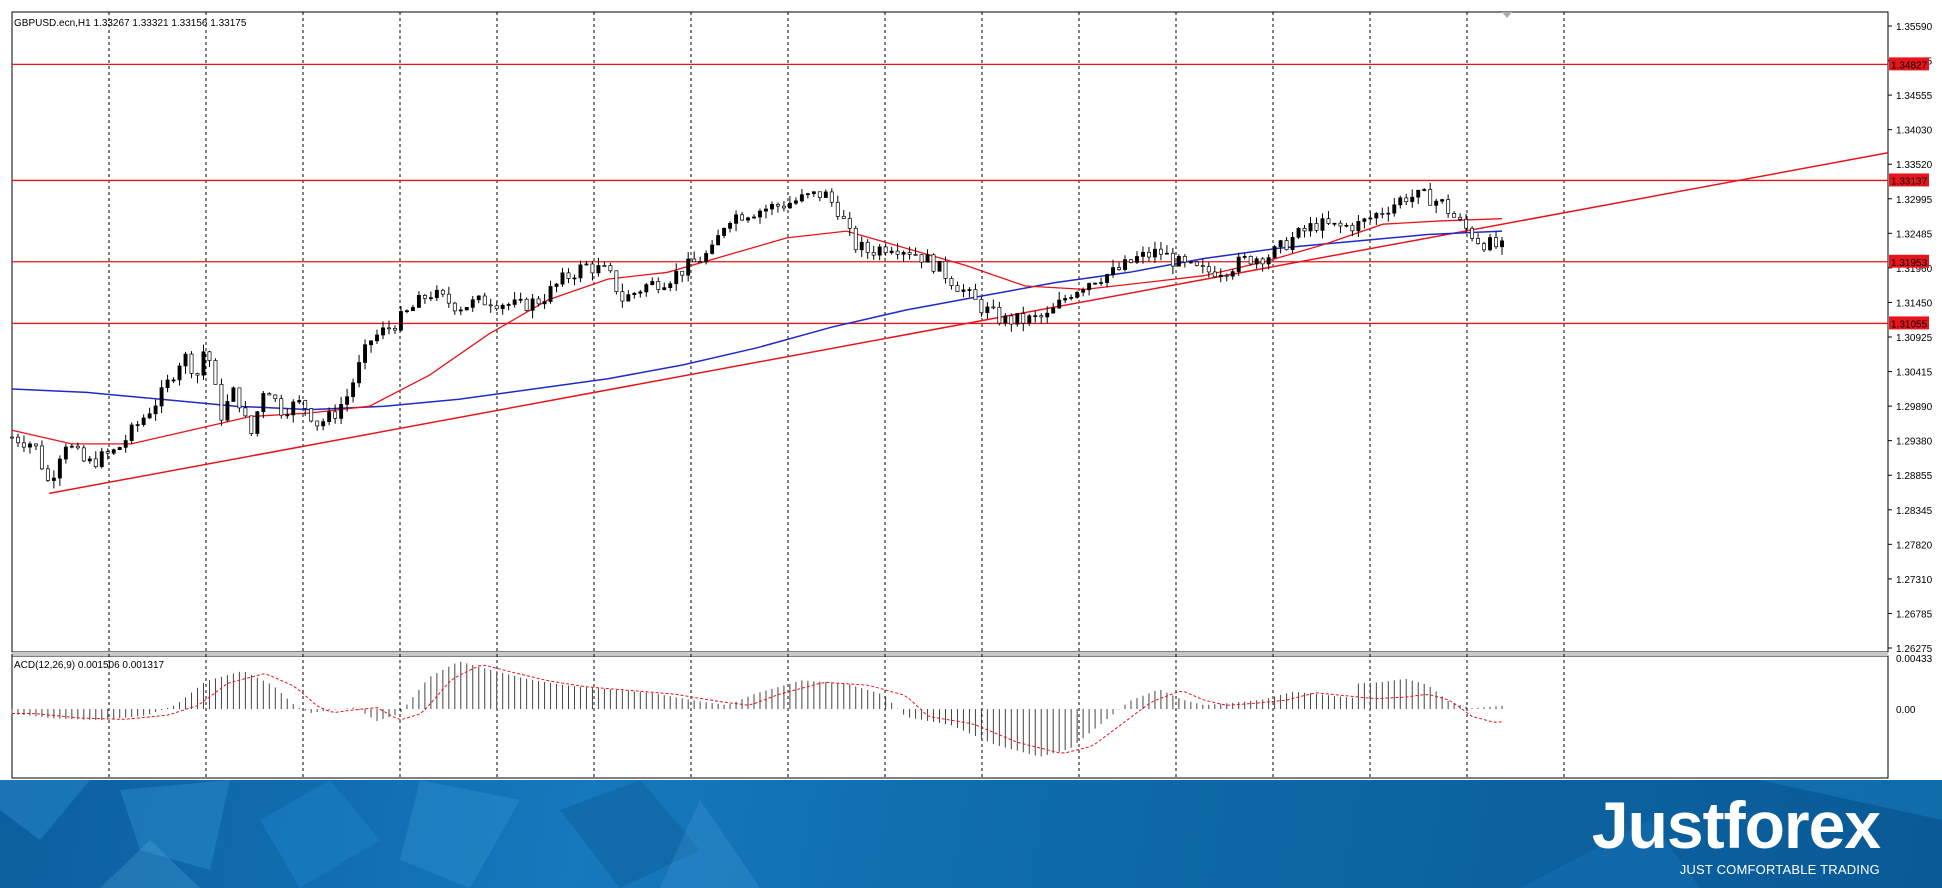 The width and height of the screenshot is (1942, 888). I want to click on y-tick-label: 1.28345, so click(1914, 511).